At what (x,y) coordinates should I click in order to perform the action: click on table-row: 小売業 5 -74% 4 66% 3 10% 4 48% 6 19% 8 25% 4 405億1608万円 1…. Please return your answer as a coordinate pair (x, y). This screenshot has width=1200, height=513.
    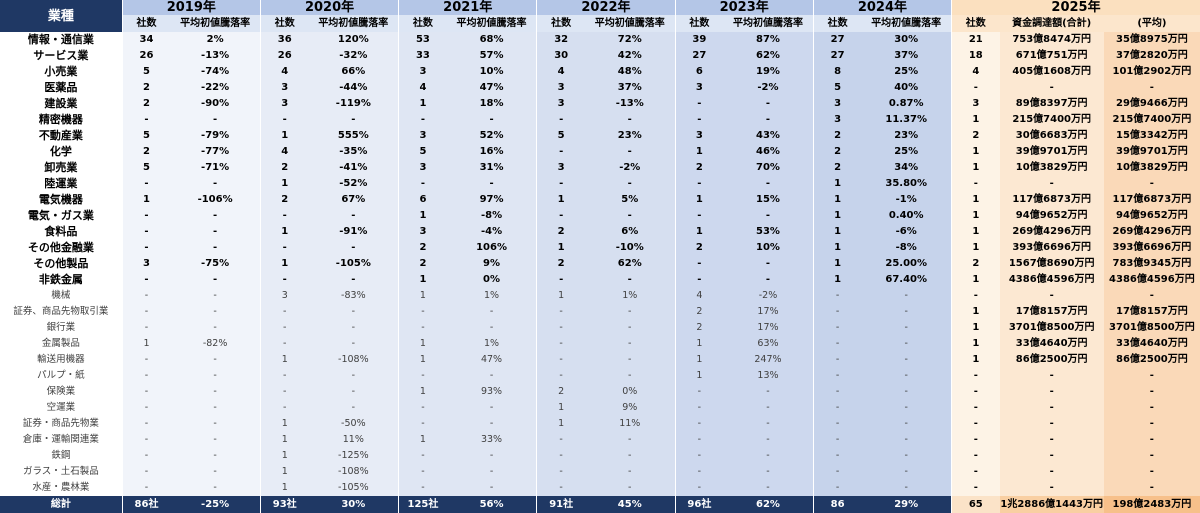
    Looking at the image, I should click on (600, 72).